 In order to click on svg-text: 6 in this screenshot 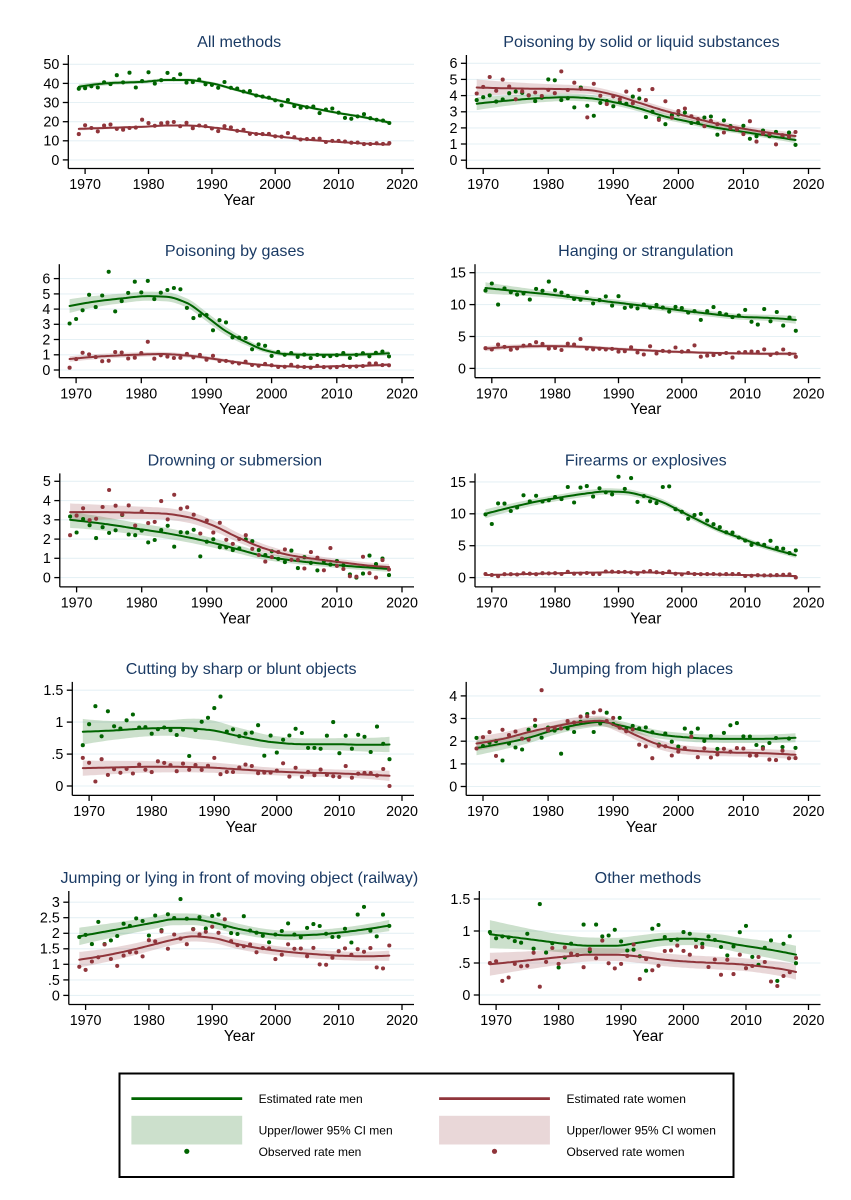, I will do `click(46, 280)`.